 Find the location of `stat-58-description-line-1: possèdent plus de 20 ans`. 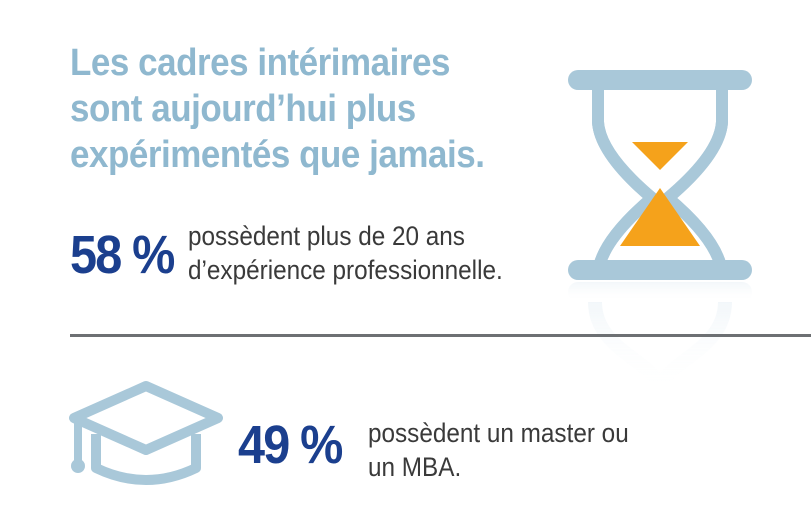

stat-58-description-line-1: possèdent plus de 20 ans is located at coordinates (326, 236).